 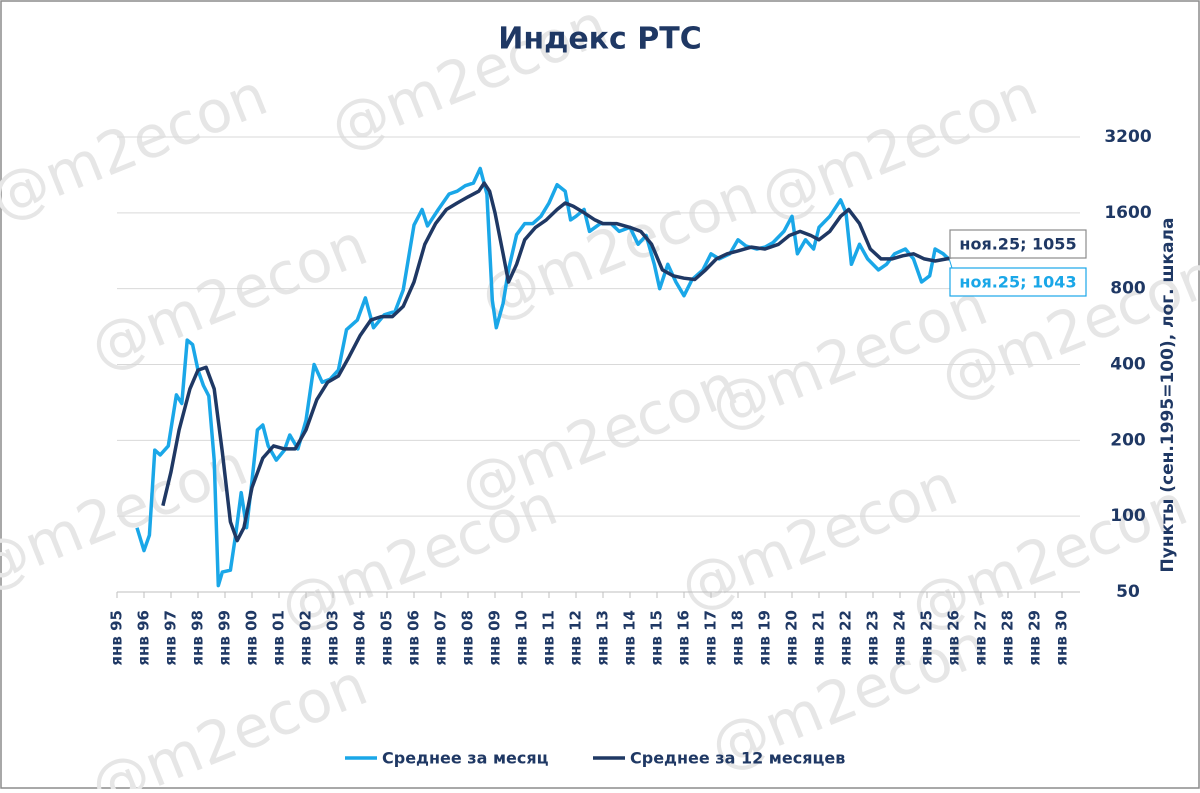 I want to click on x-tick-label: янв 97, so click(x=171, y=638).